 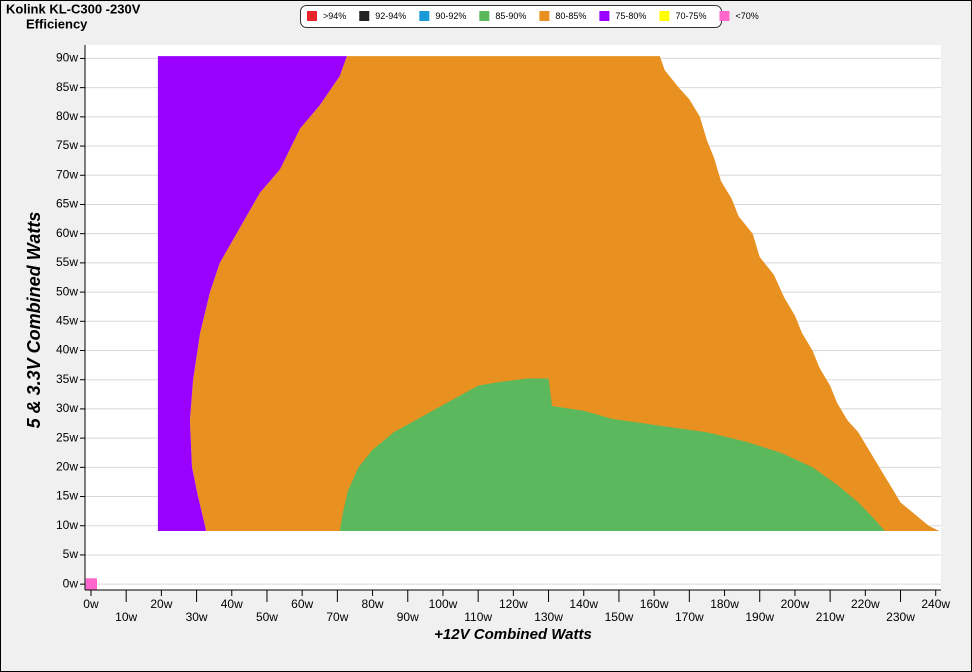 What do you see at coordinates (935, 604) in the screenshot?
I see `x-tick-label: 240w` at bounding box center [935, 604].